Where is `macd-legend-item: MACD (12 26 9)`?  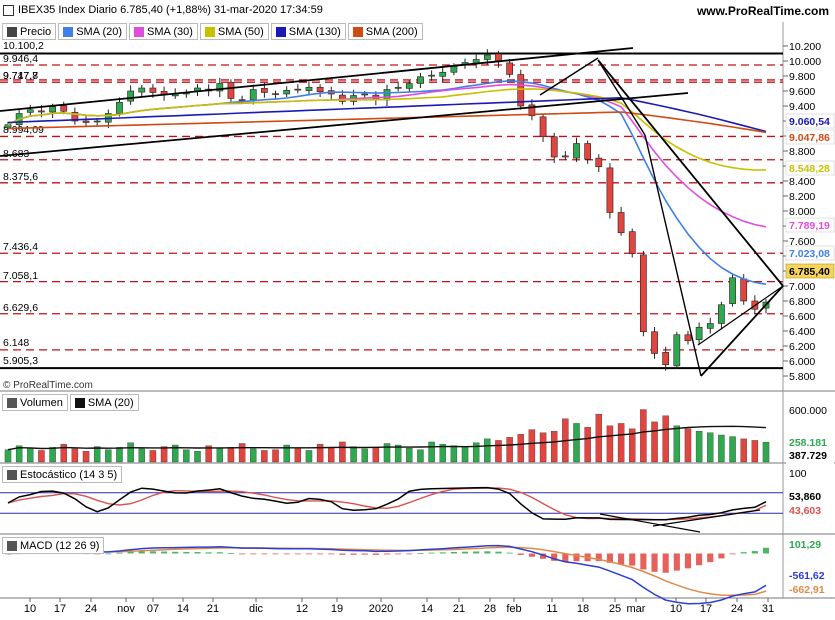
macd-legend-item: MACD (12 26 9) is located at coordinates (53, 545).